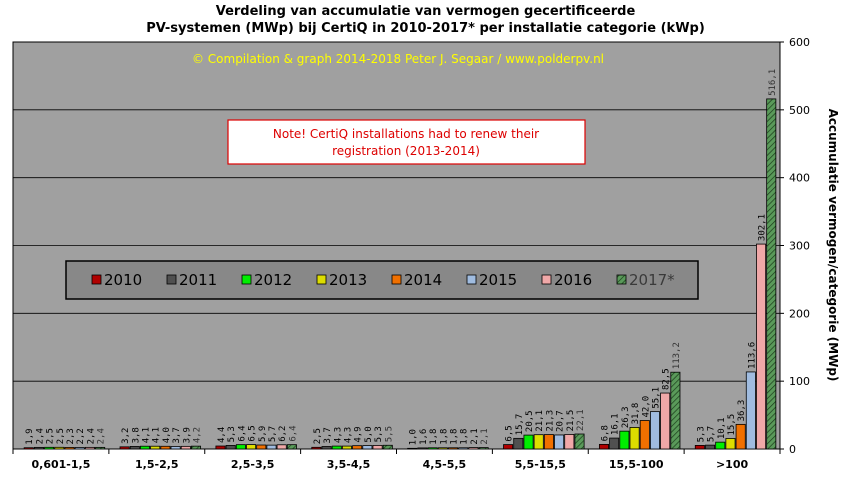 The width and height of the screenshot is (851, 481). What do you see at coordinates (167, 435) in the screenshot?
I see `data-label: 4,0` at bounding box center [167, 435].